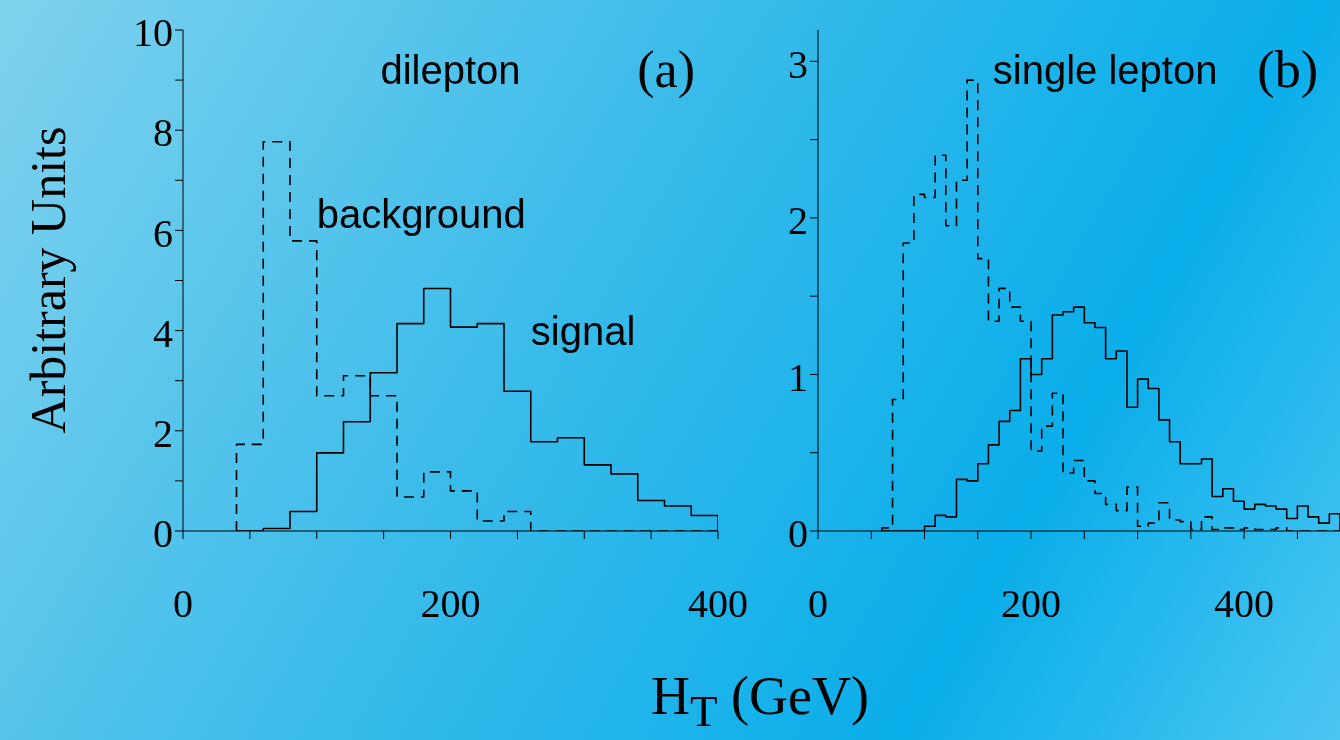  What do you see at coordinates (760, 701) in the screenshot?
I see `x-axis-title: H$_{T}$ (GeV)` at bounding box center [760, 701].